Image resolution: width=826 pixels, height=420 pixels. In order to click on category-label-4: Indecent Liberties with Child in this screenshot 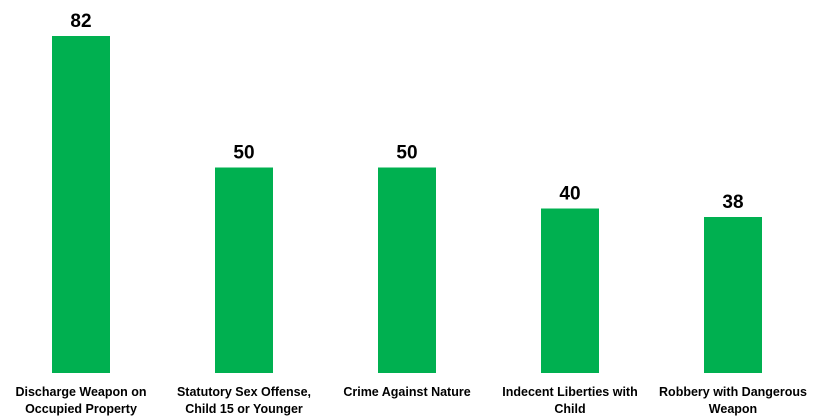, I will do `click(569, 400)`.